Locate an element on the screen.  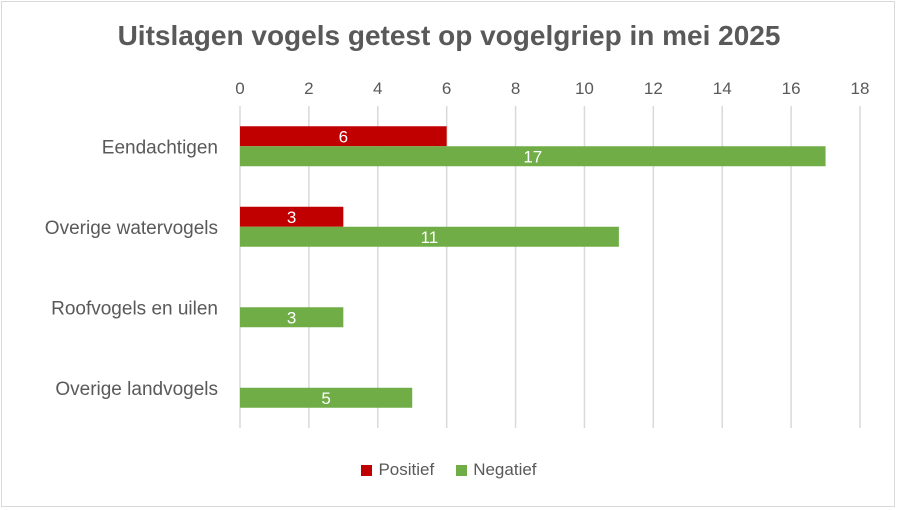
legend-item-negatief: Negatief is located at coordinates (496, 470).